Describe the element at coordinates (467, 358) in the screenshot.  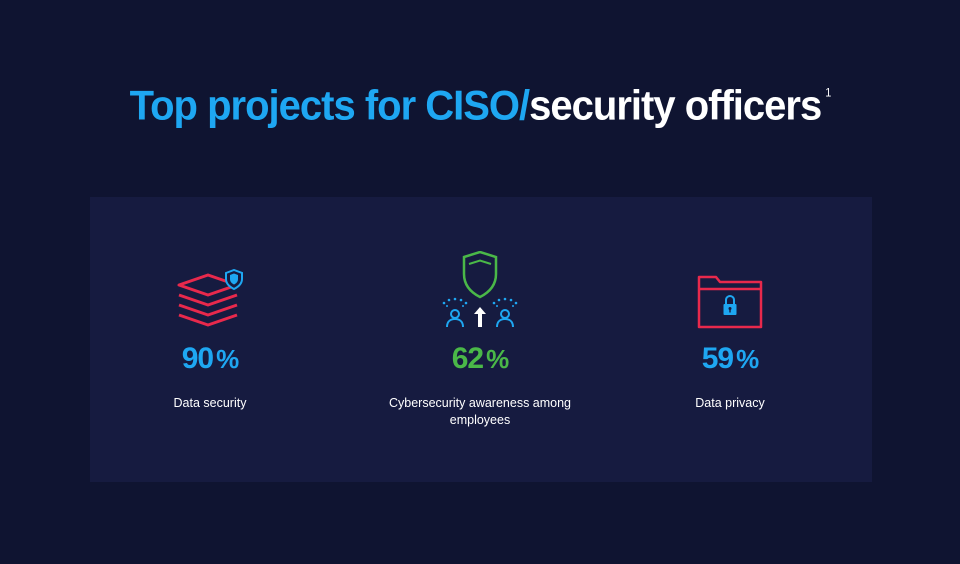
I see `stat-number: 62` at that location.